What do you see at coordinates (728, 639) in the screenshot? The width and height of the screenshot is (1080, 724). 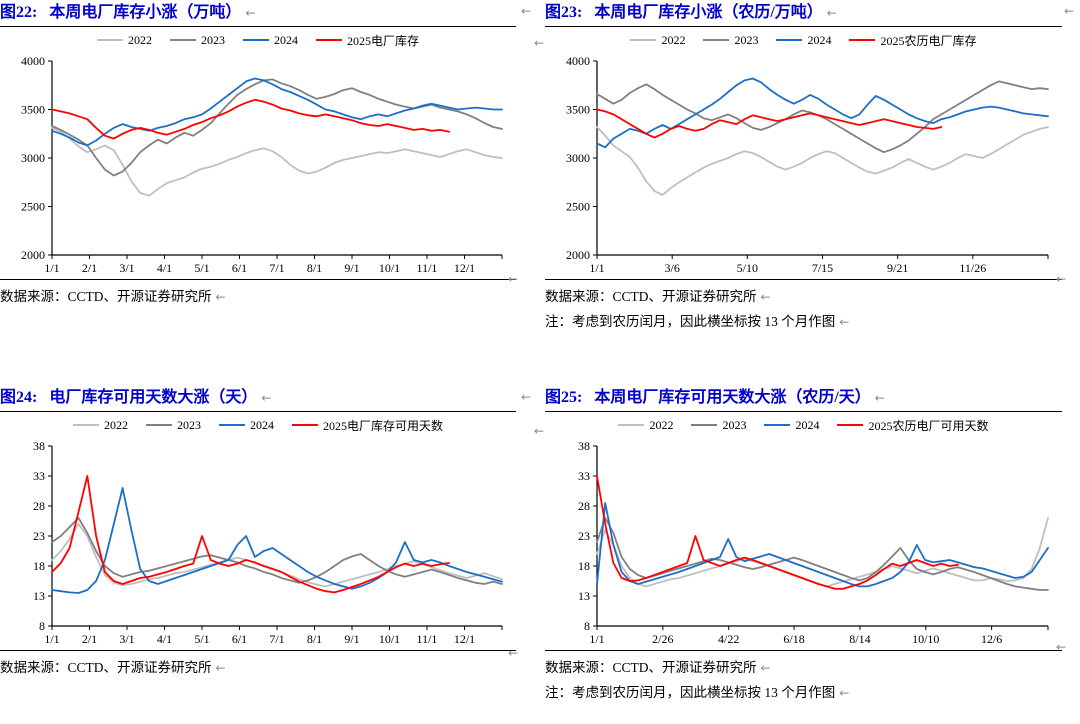 I see `axis-tick-label: 4/22` at bounding box center [728, 639].